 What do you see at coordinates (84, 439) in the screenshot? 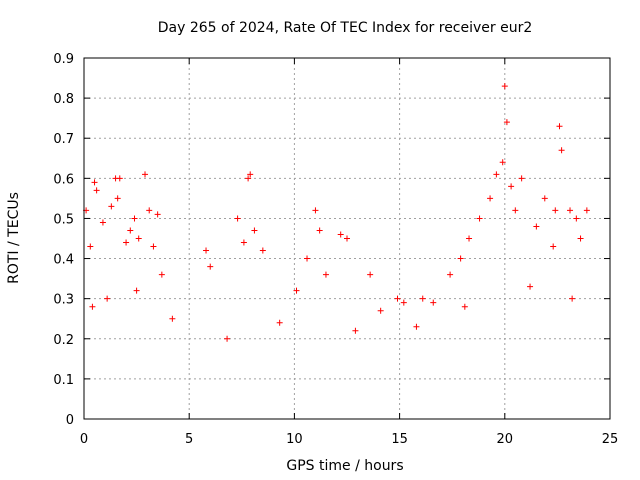
I see `x-tick-label: 0` at bounding box center [84, 439].